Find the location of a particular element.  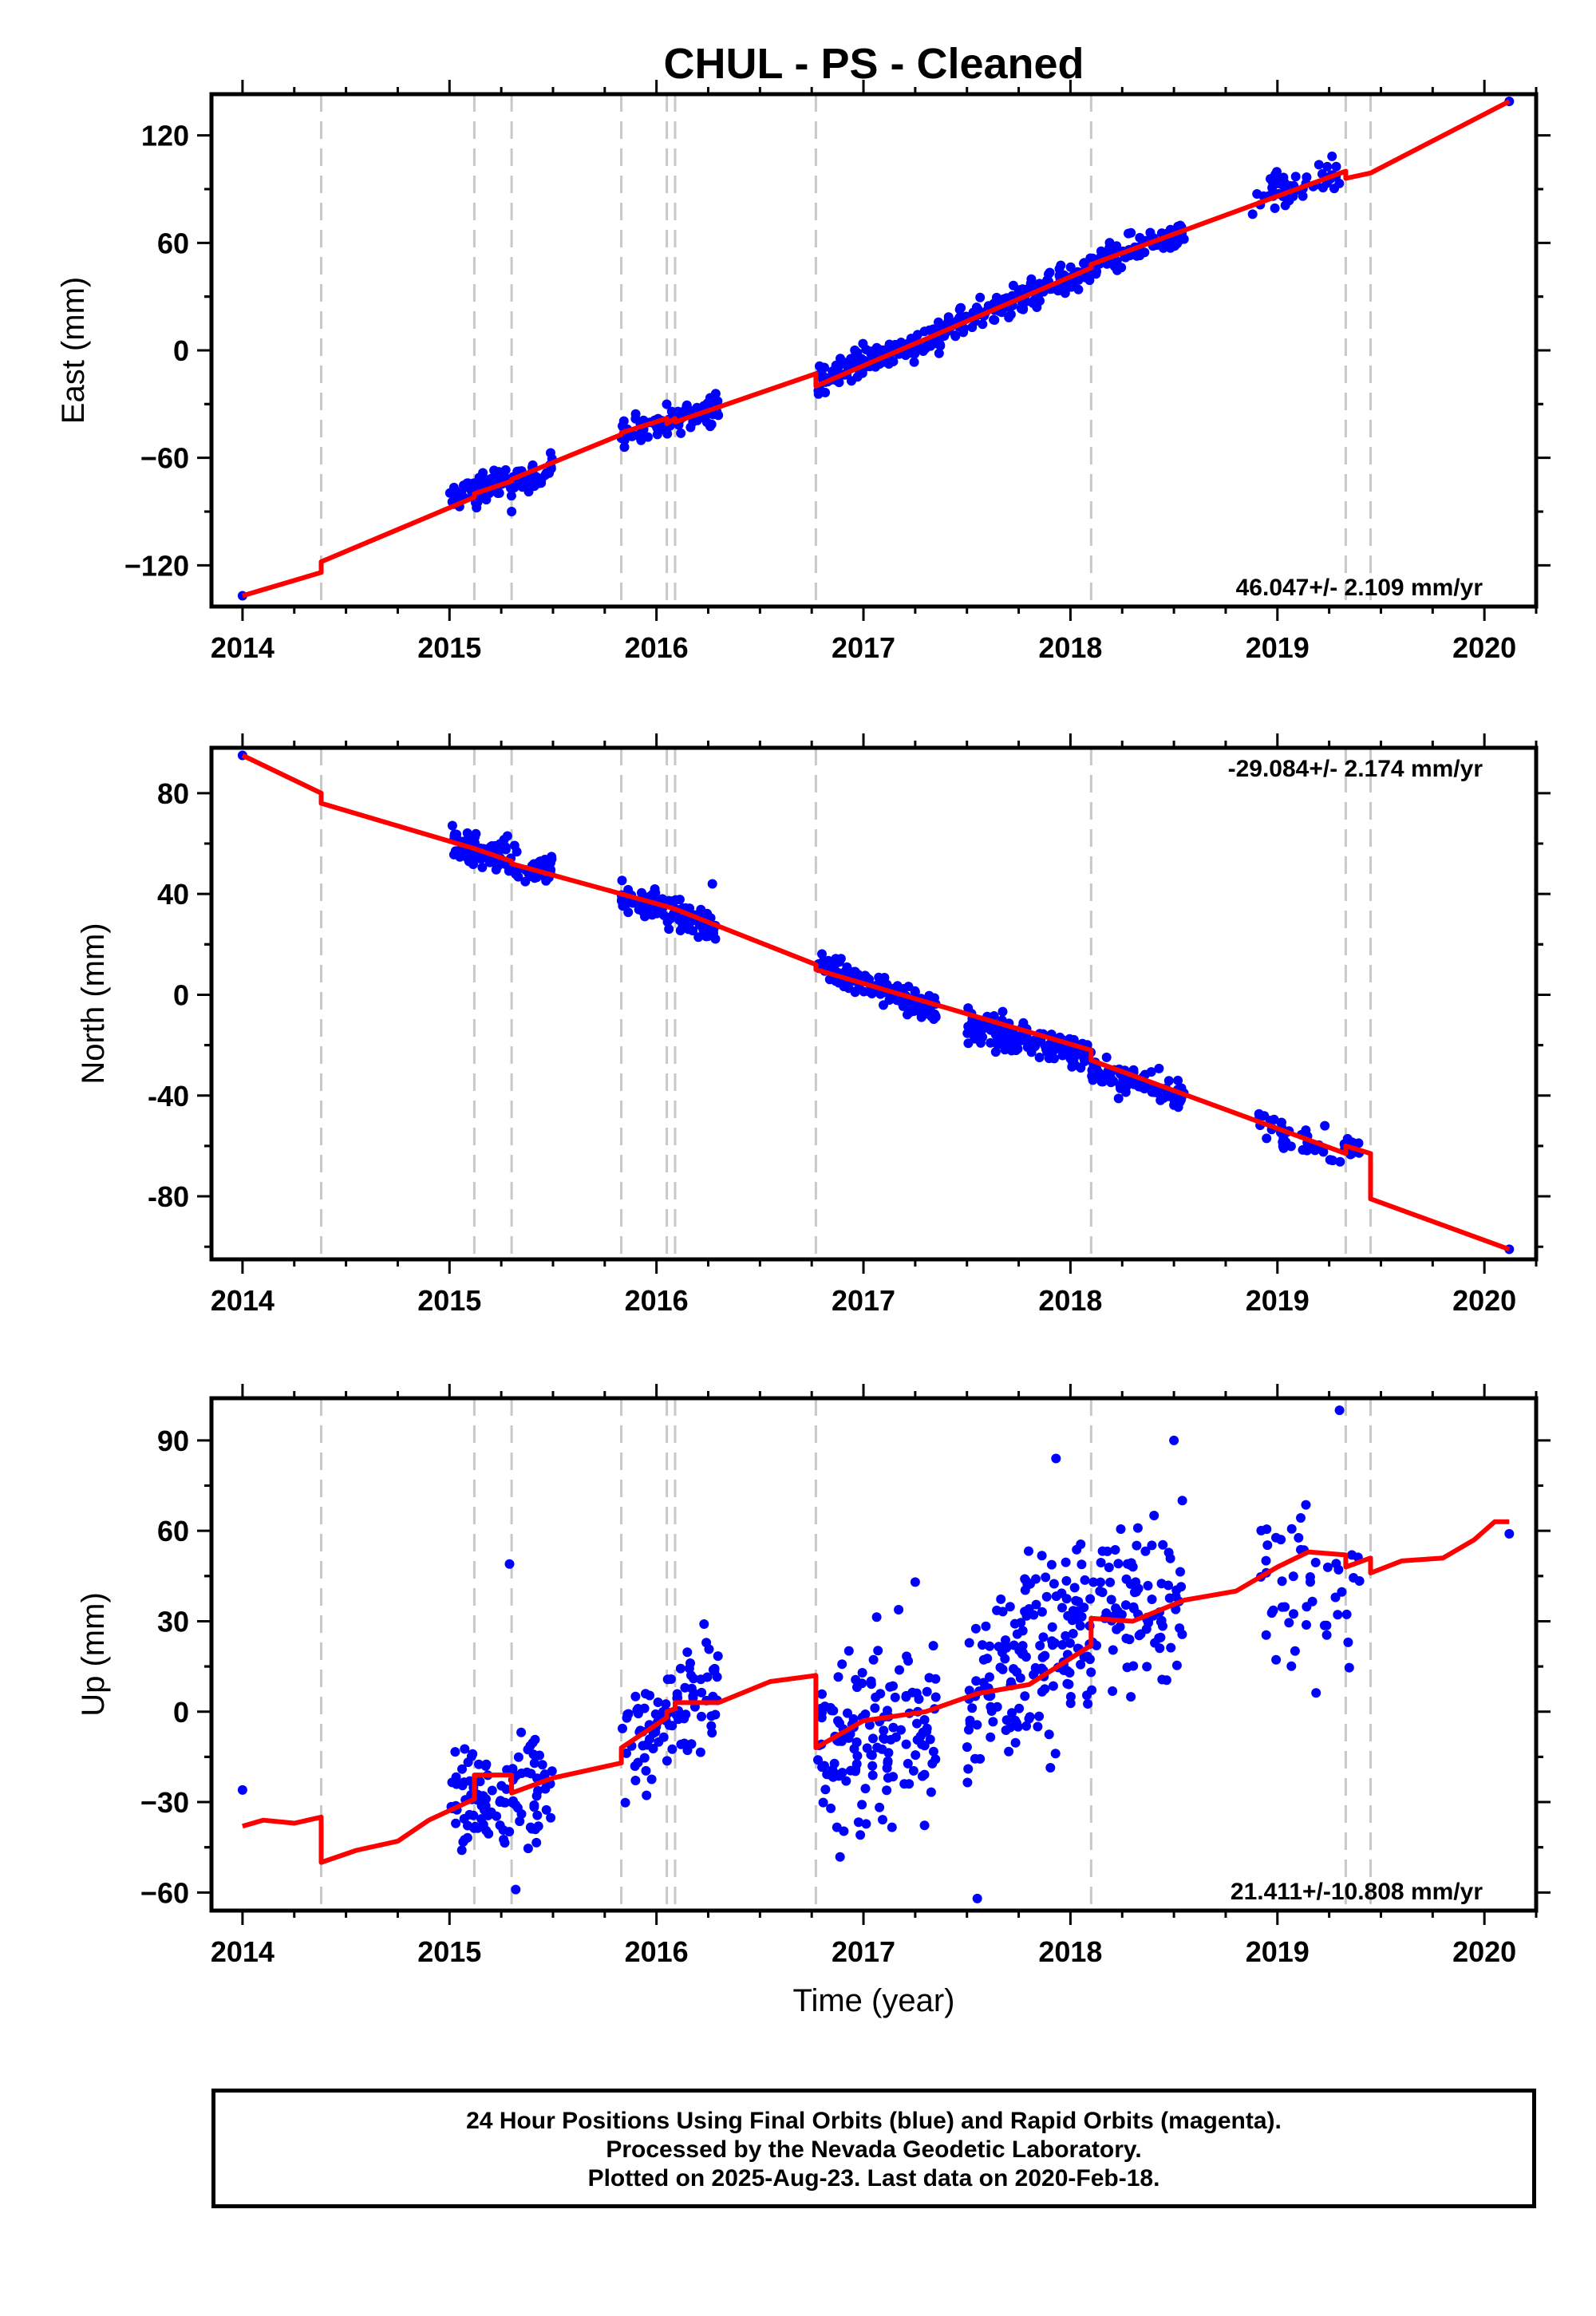

east-x-tick-label: 2020 is located at coordinates (1484, 647).